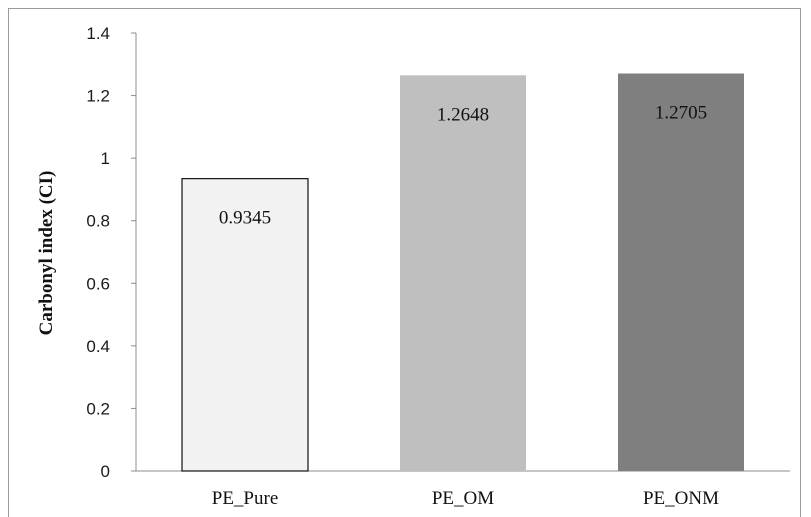  Describe the element at coordinates (98, 408) in the screenshot. I see `y-tick-label: 0.2` at that location.